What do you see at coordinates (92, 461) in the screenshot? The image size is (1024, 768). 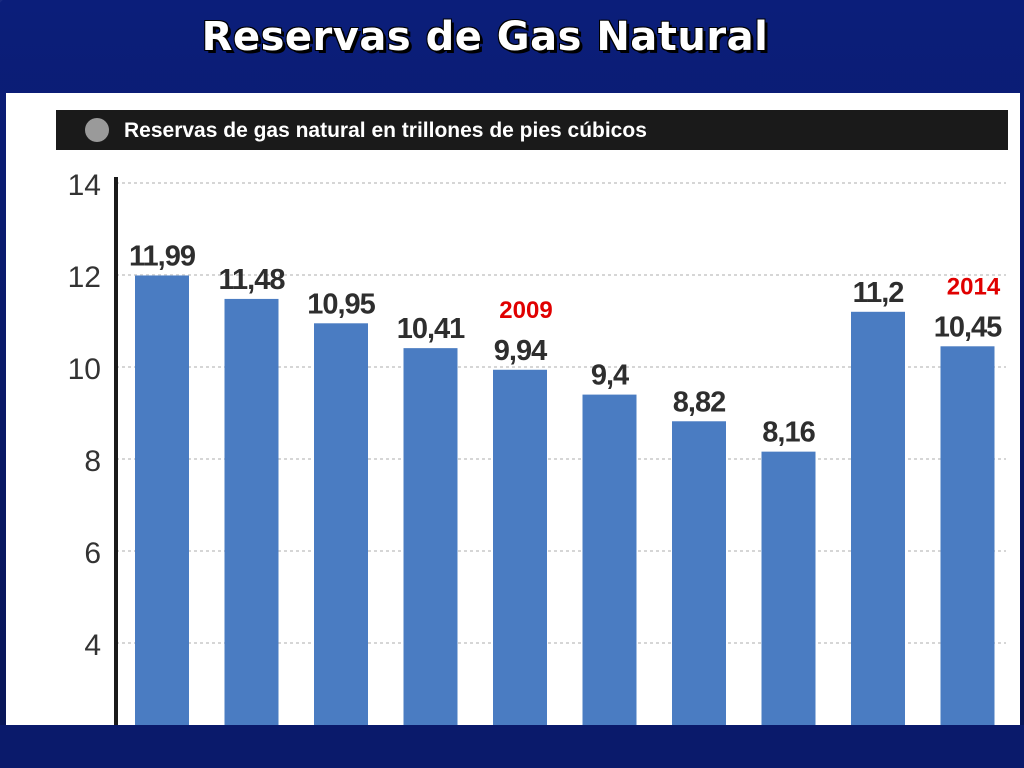 I see `y-tick-label: 8` at bounding box center [92, 461].